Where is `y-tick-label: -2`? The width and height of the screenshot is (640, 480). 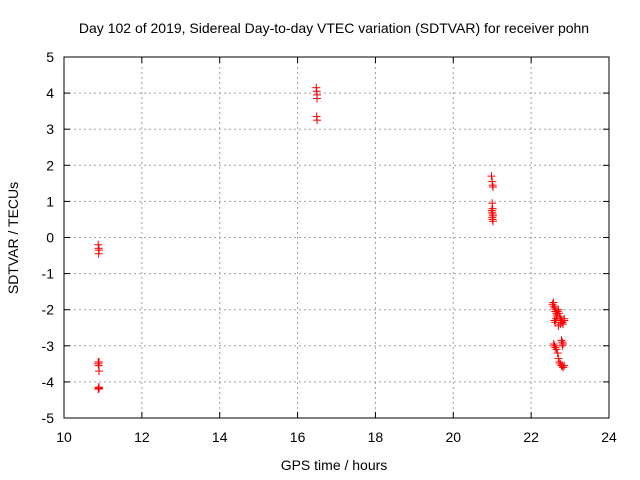 y-tick-label: -2 is located at coordinates (48, 310).